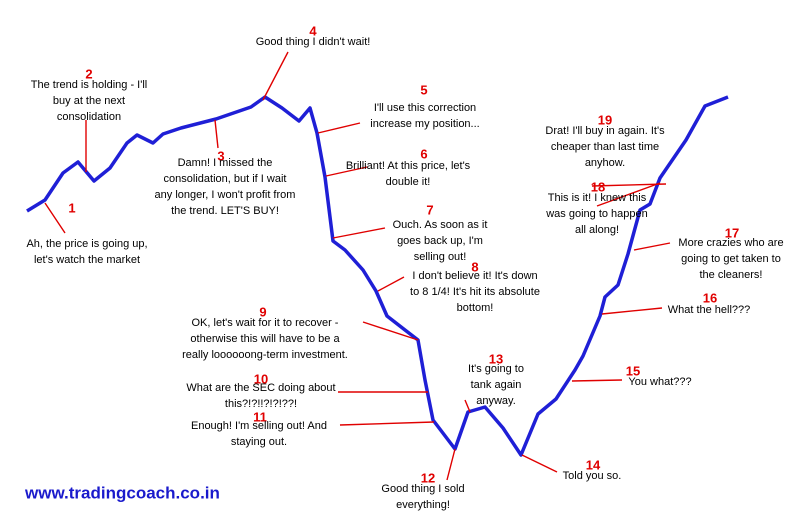 The height and width of the screenshot is (531, 804). Describe the element at coordinates (260, 416) in the screenshot. I see `annotation-number: 11` at that location.